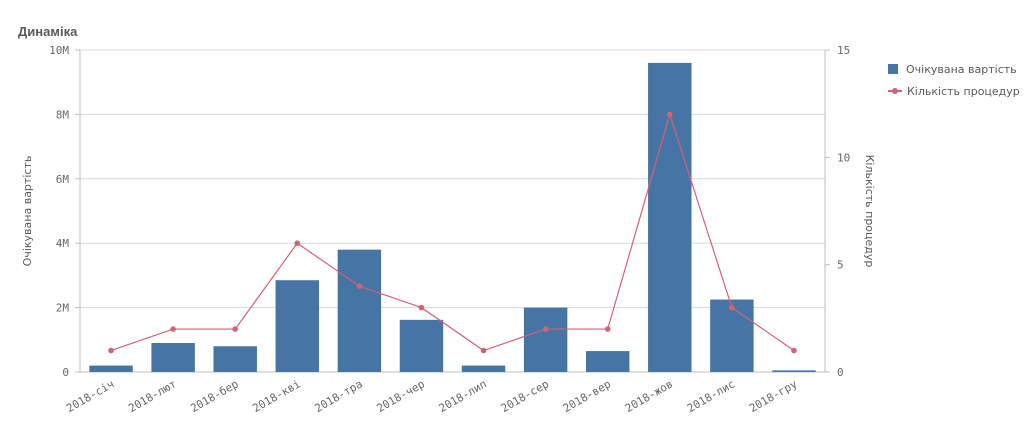 Image resolution: width=1030 pixels, height=432 pixels. I want to click on y-tick-label: 8M, so click(63, 114).